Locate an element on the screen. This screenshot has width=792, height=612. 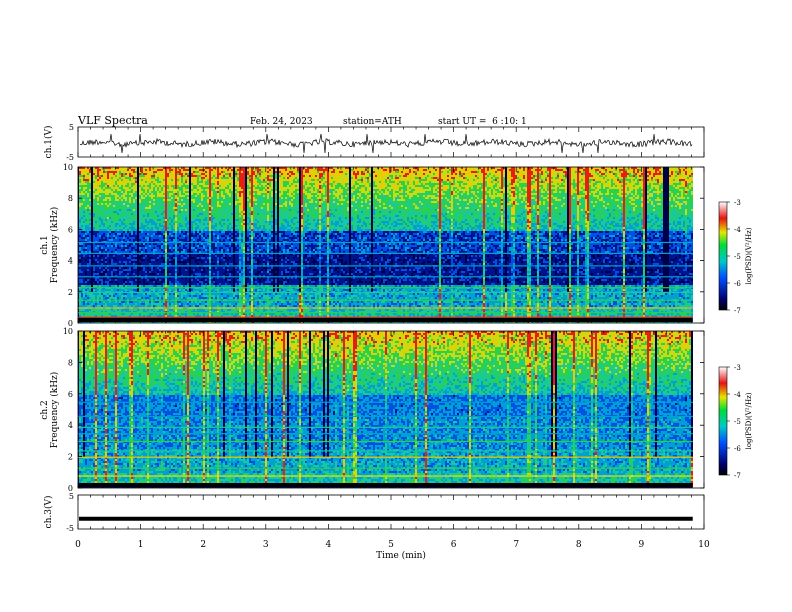
ch1-waveform-line is located at coordinates (386, 143).